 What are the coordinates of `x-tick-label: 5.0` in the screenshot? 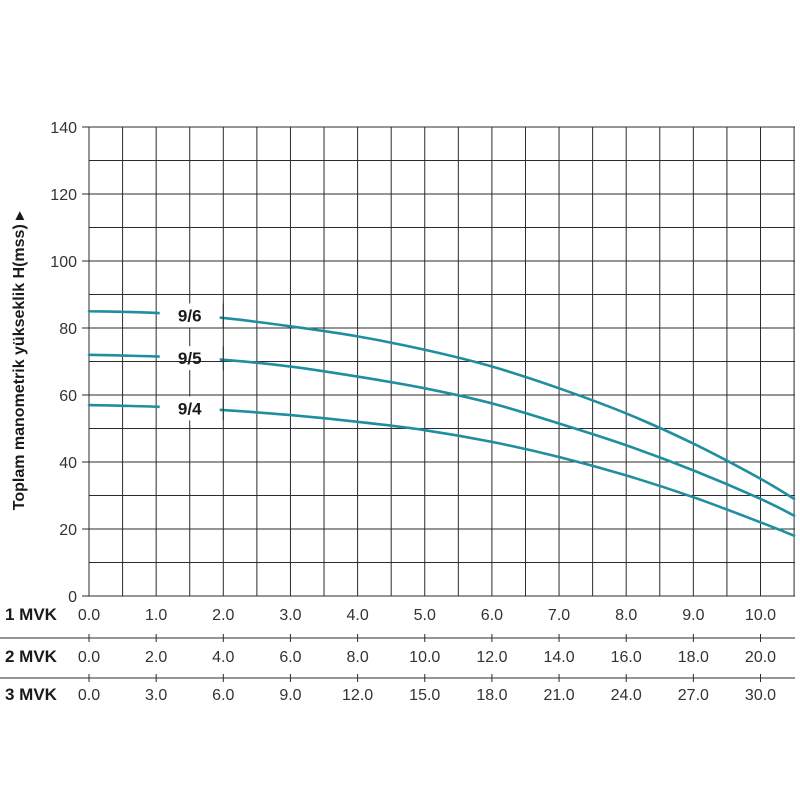 It's located at (425, 615).